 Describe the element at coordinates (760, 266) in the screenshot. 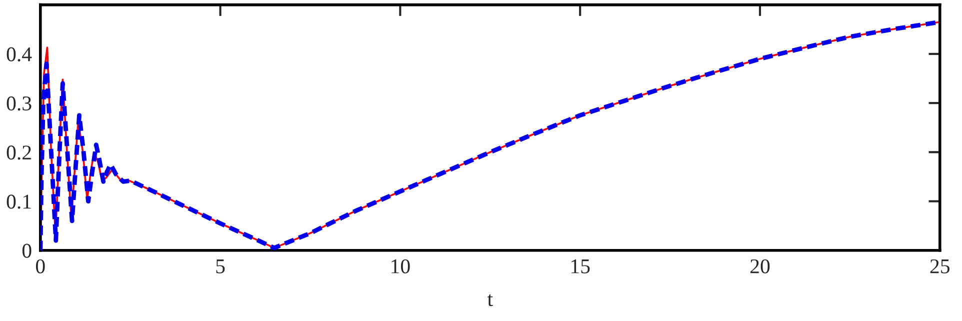

I see `x-tick-label: 20` at that location.